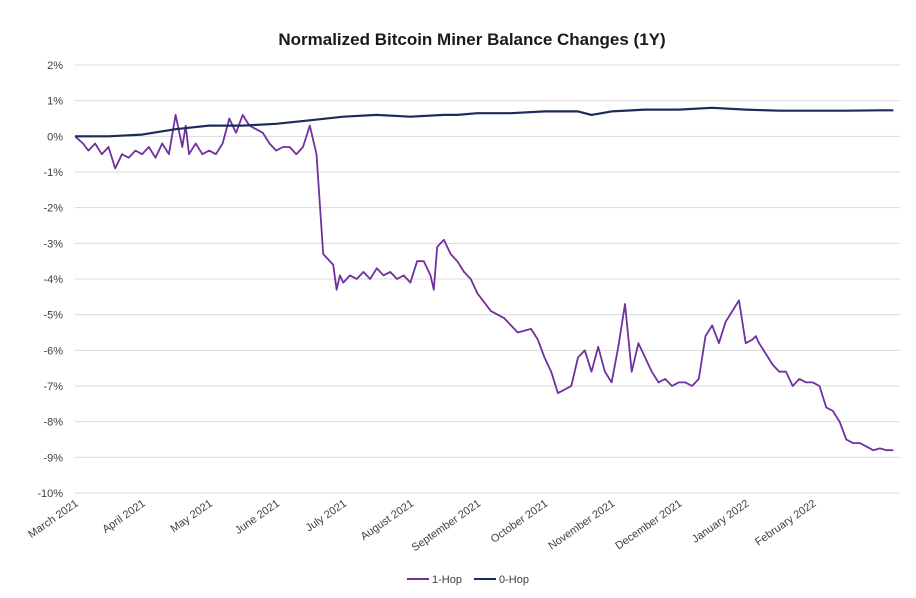 The height and width of the screenshot is (598, 916). Describe the element at coordinates (519, 522) in the screenshot. I see `x-tick-label: October 2021` at that location.